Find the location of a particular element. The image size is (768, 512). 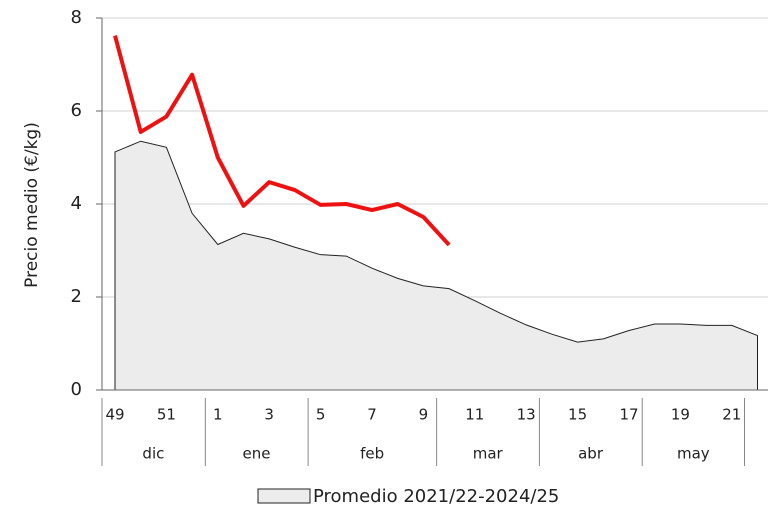

x-tick-label: 51 is located at coordinates (166, 415).